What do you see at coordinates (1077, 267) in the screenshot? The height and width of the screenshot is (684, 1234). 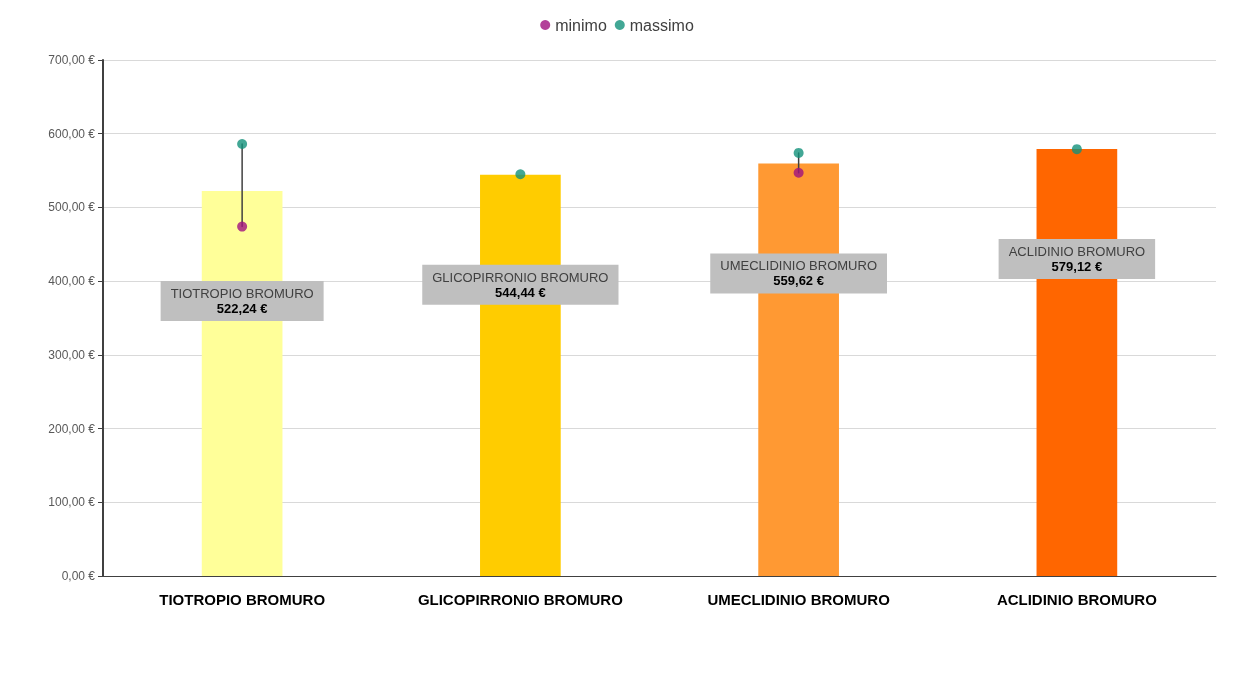 I see `data-label: 579,12 €` at bounding box center [1077, 267].